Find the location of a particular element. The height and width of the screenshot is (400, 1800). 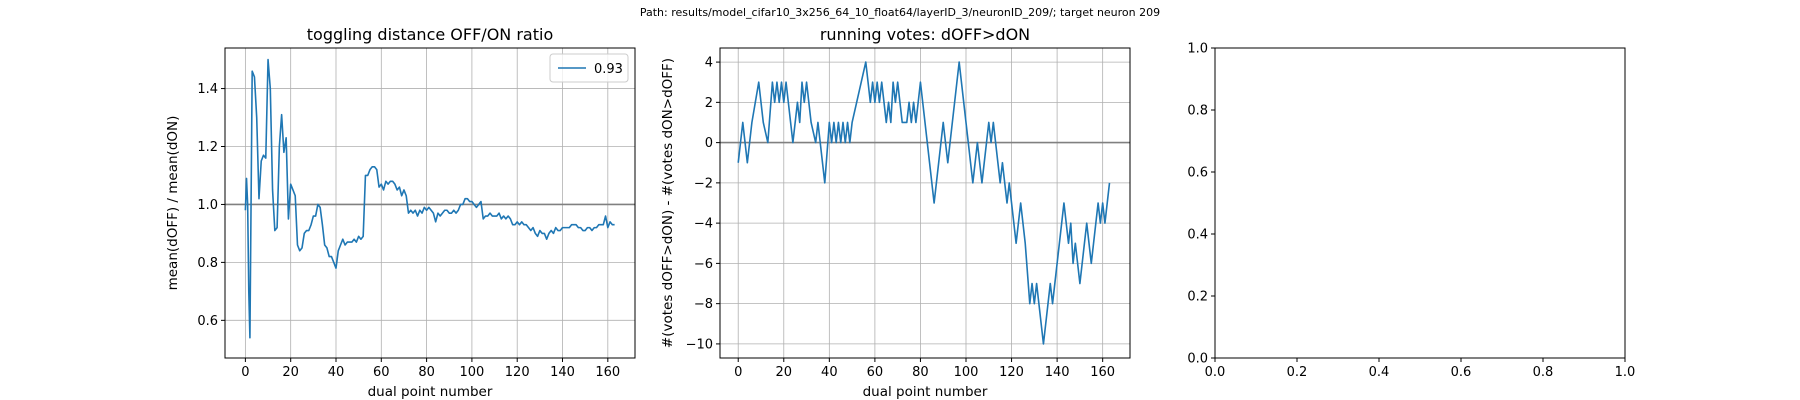

legend-box is located at coordinates (589, 68).